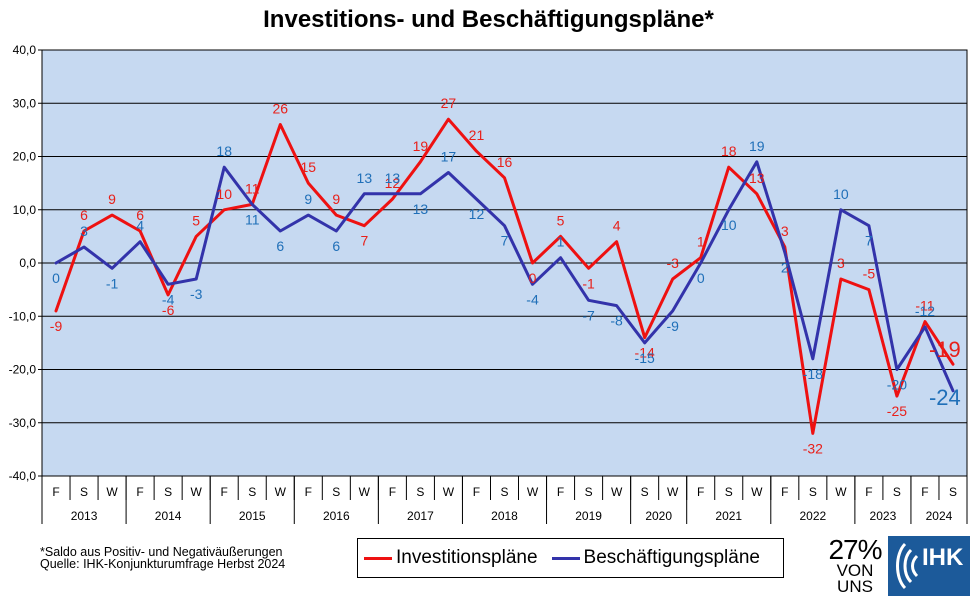  I want to click on legend-item-employment: Beschäftigungspläne, so click(655, 558).